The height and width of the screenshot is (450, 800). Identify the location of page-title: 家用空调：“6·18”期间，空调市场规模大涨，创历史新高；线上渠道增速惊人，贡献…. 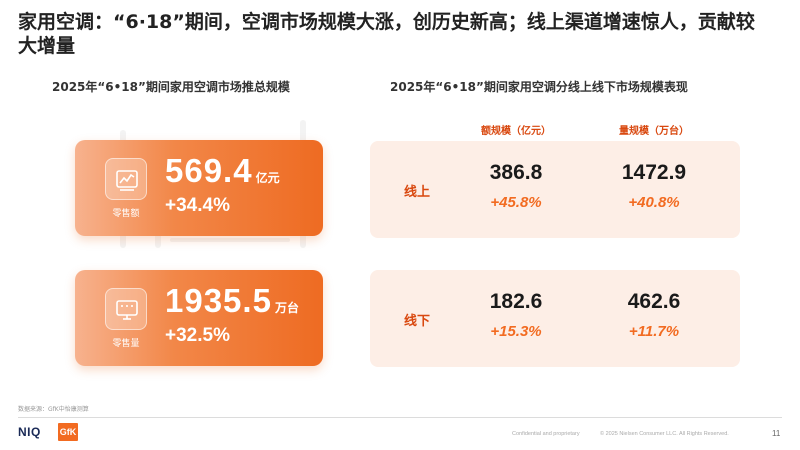
(386, 34).